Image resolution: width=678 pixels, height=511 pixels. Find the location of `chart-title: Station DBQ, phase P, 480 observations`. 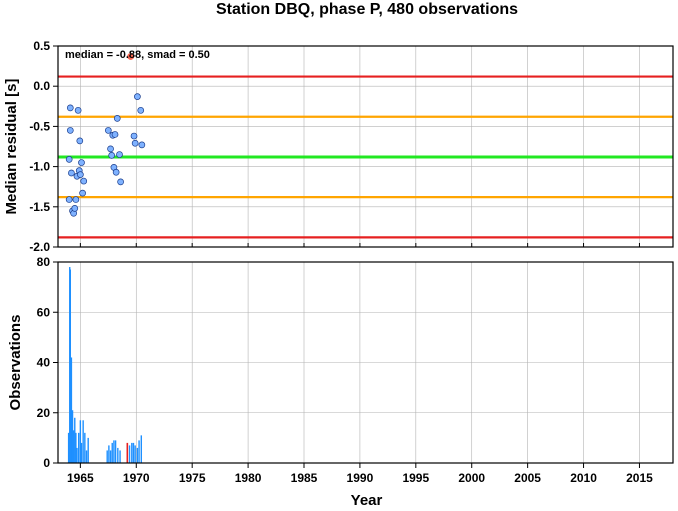

chart-title: Station DBQ, phase P, 480 observations is located at coordinates (367, 9).